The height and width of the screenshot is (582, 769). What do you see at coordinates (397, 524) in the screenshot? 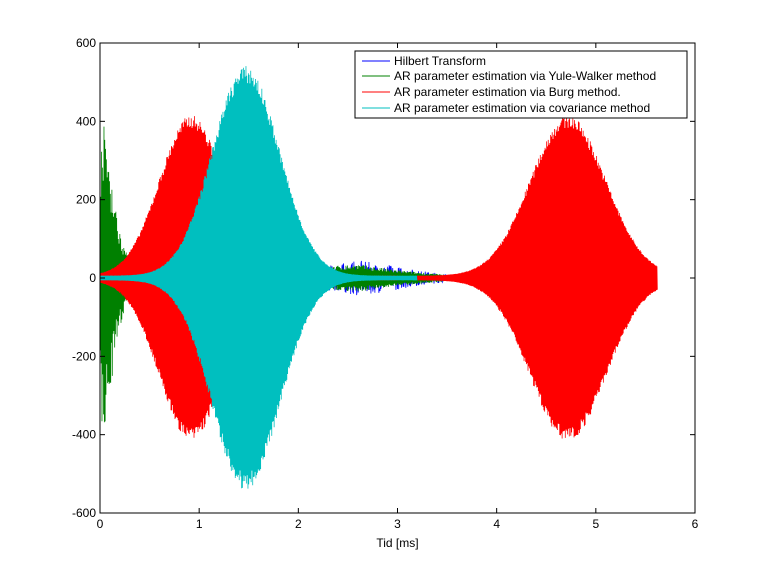
I see `x-tick-label: 3` at bounding box center [397, 524].